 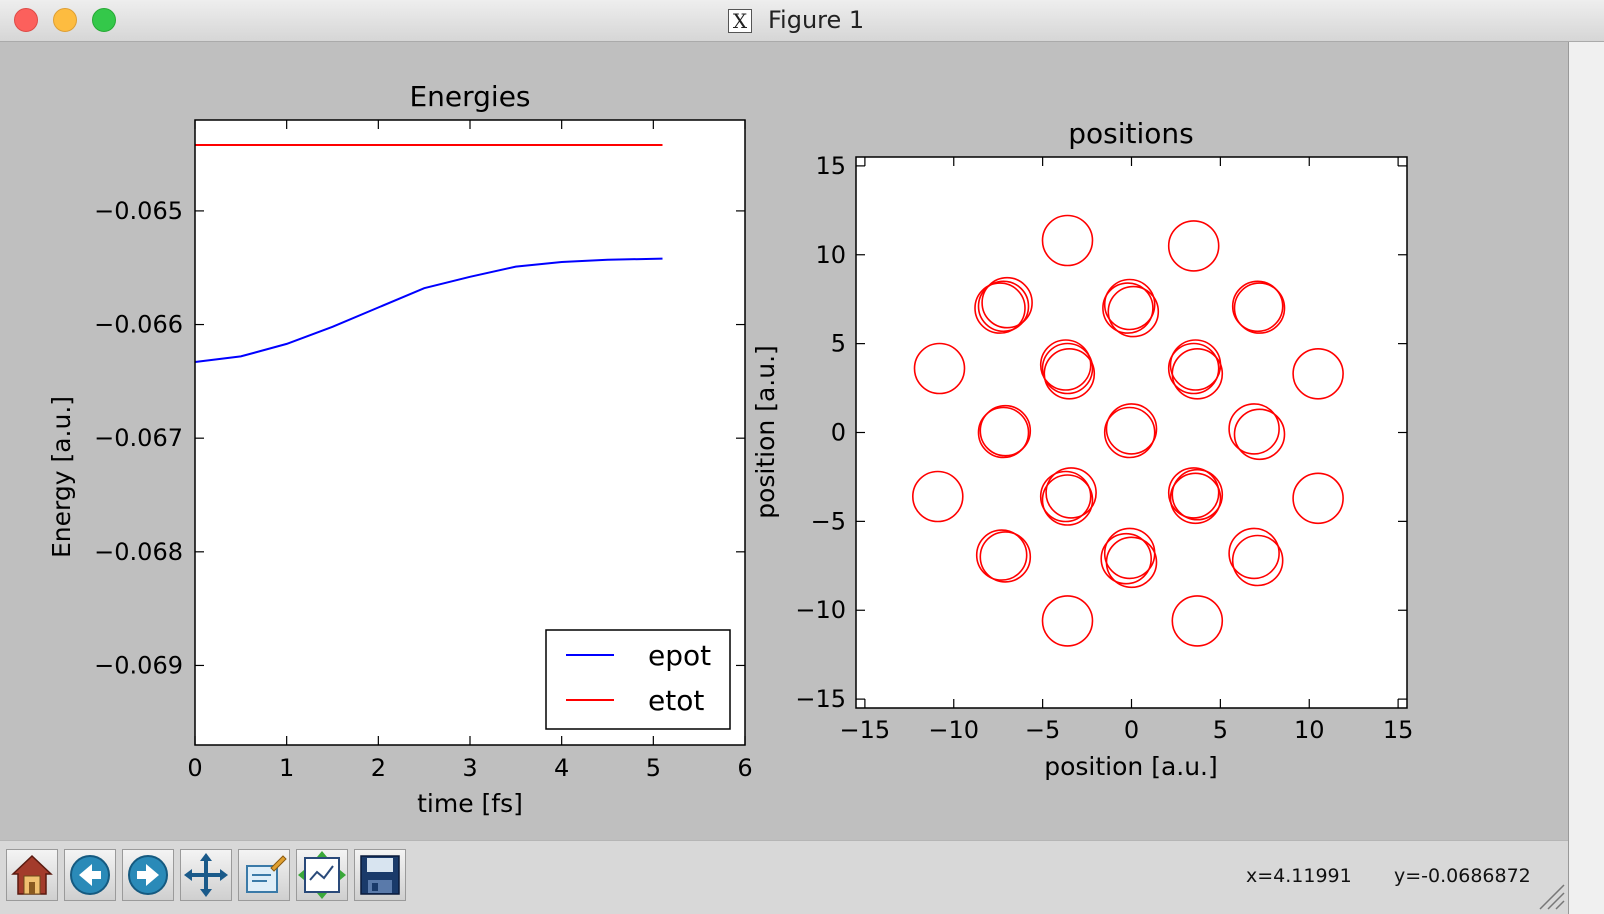 What do you see at coordinates (744, 768) in the screenshot?
I see `energies-x-tick-label: 6` at bounding box center [744, 768].